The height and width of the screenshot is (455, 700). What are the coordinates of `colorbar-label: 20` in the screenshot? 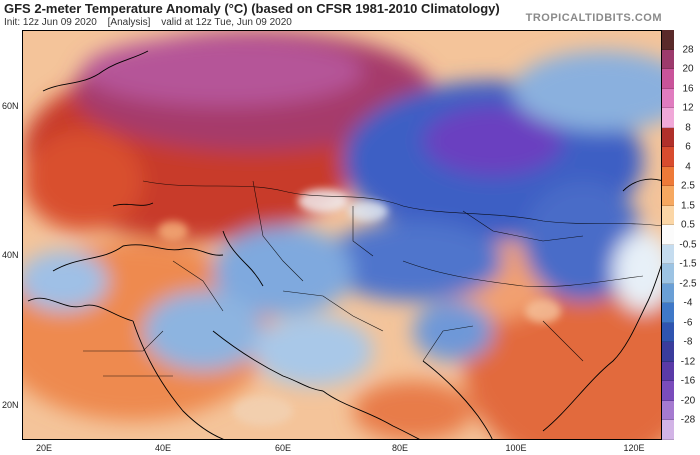 It's located at (688, 69).